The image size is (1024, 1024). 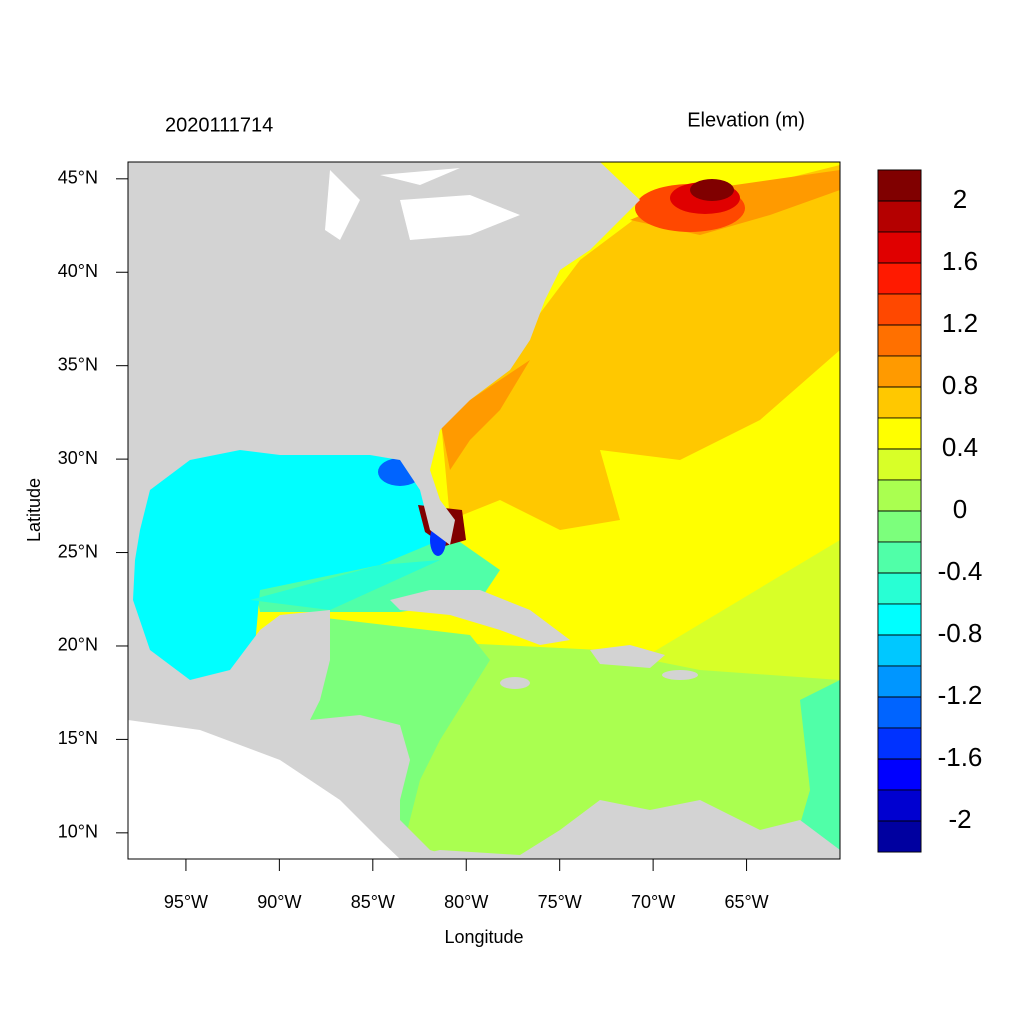 What do you see at coordinates (712, 190) in the screenshot?
I see `surge-zone` at bounding box center [712, 190].